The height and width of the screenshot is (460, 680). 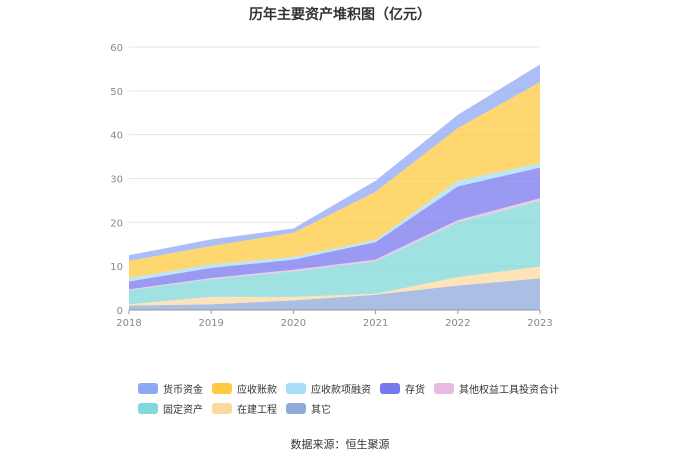 I want to click on y-tick-label: 40, so click(x=116, y=136).